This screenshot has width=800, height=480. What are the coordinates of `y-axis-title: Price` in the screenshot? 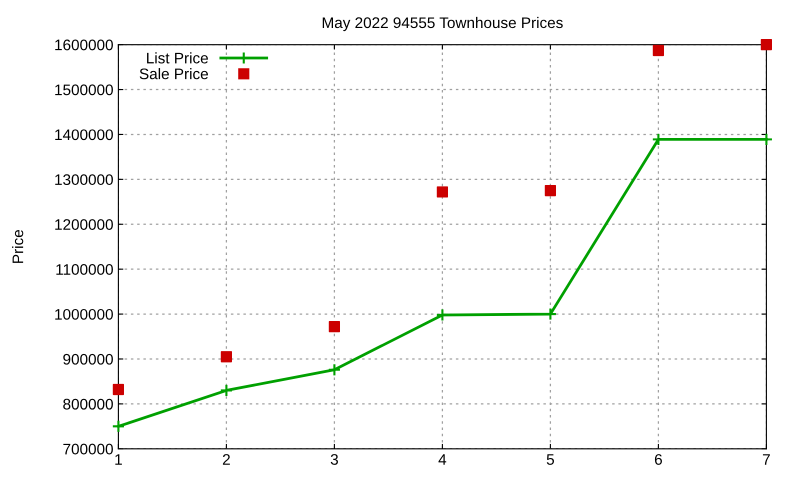 It's located at (18, 246).